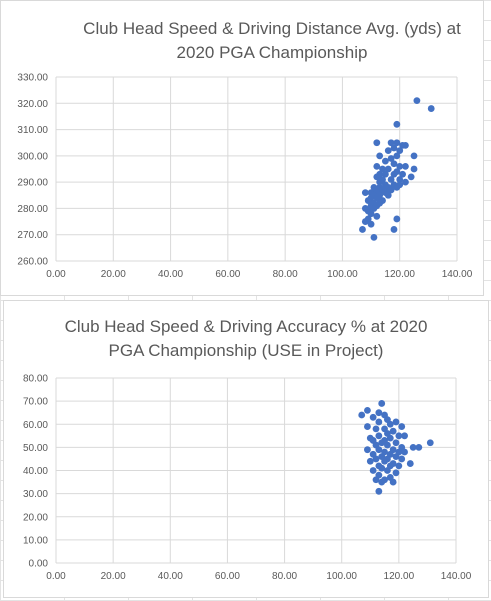 The image size is (491, 601). I want to click on y-tick-label: 260.00, so click(32, 262).